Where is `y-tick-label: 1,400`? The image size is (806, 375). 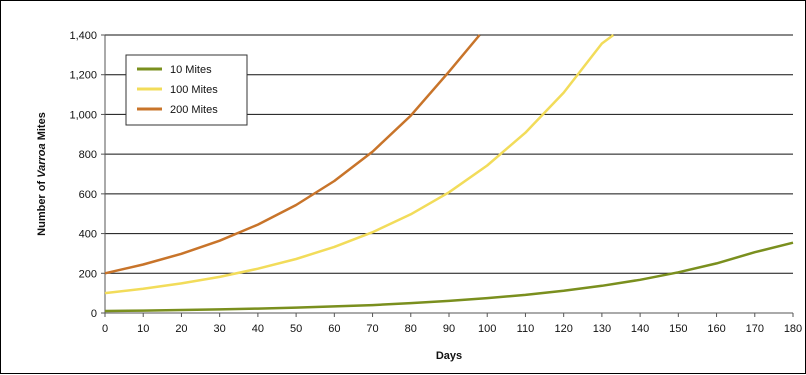 y-tick-label: 1,400 is located at coordinates (83, 36).